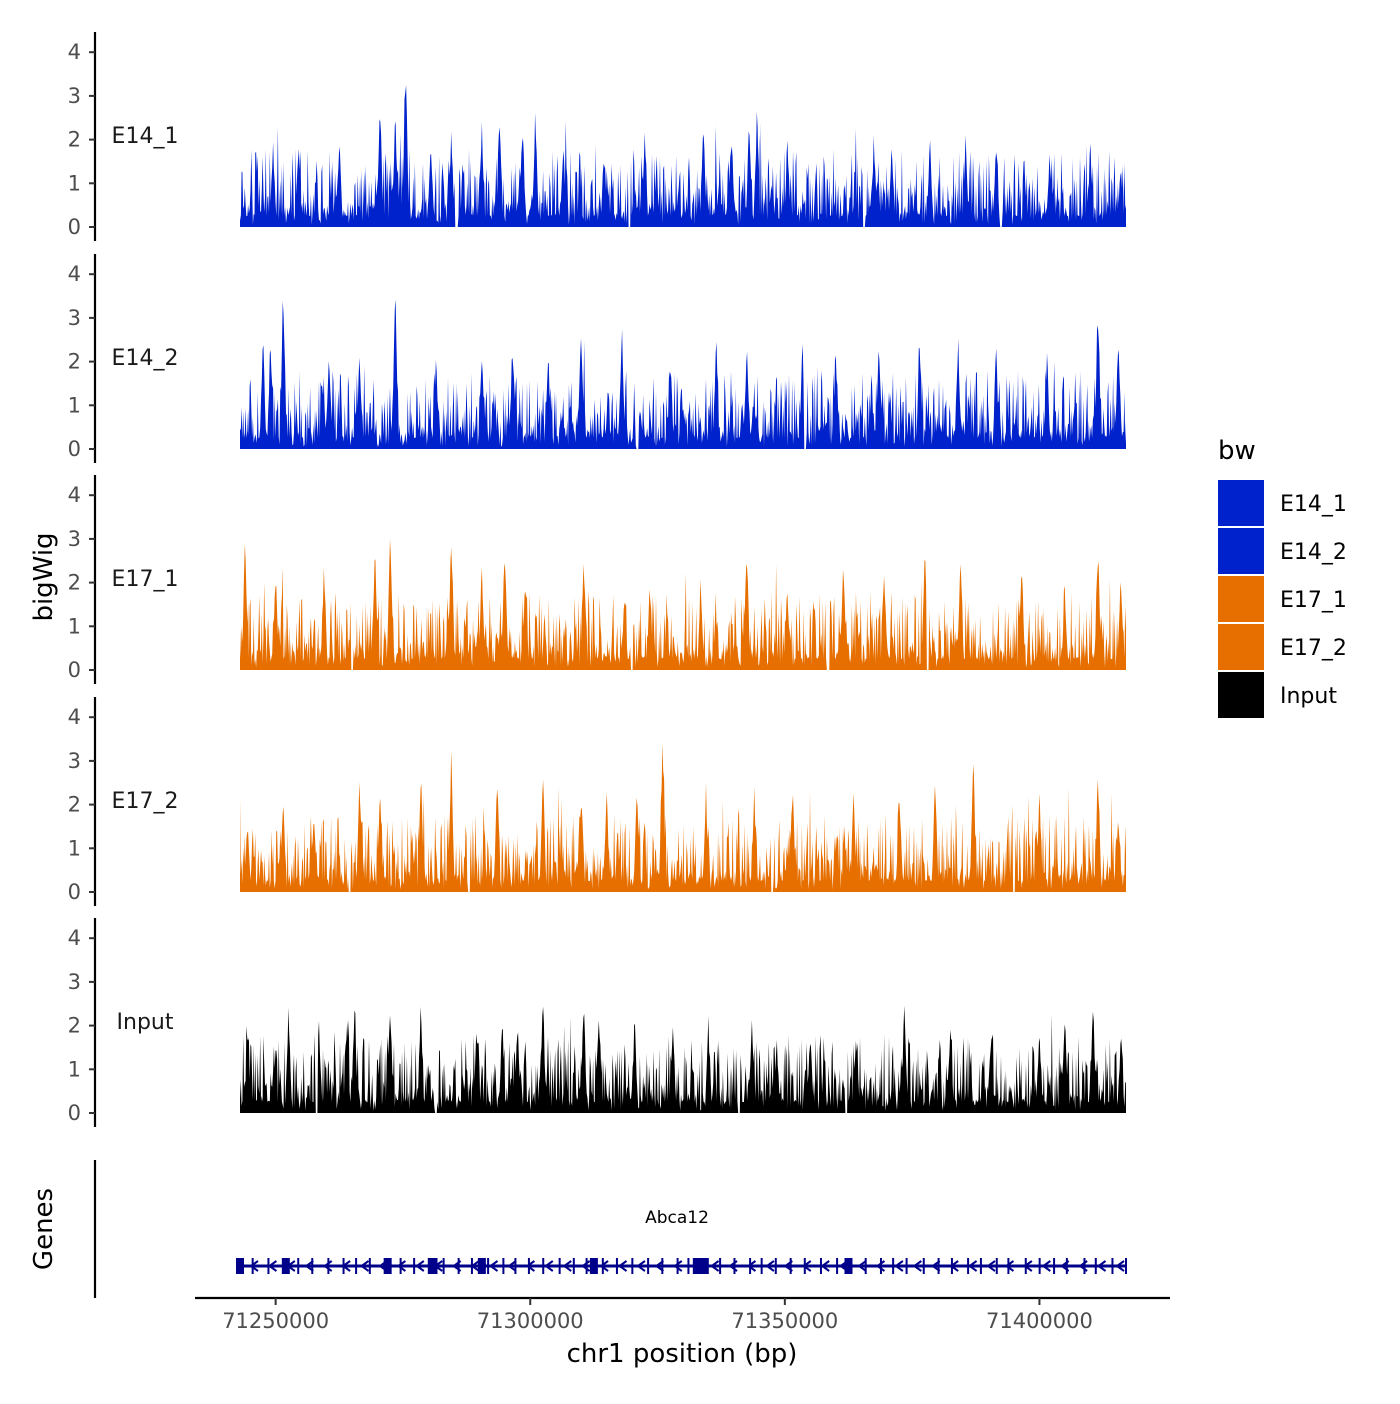  What do you see at coordinates (1039, 1321) in the screenshot?
I see `x-tick-label: 71400000` at bounding box center [1039, 1321].